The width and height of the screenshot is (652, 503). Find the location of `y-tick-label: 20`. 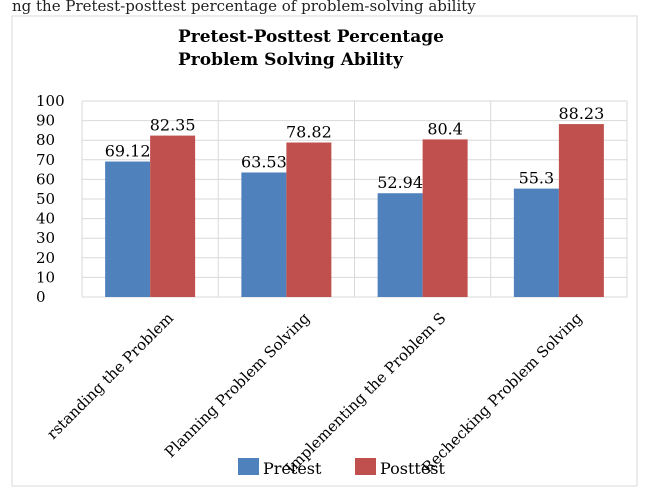

y-tick-label: 20 is located at coordinates (45, 258).